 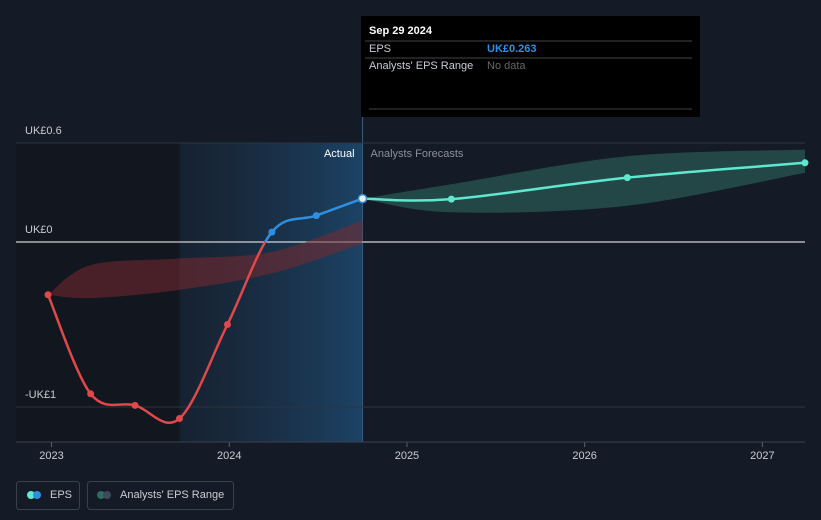 What do you see at coordinates (530, 66) in the screenshot?
I see `tooltip` at bounding box center [530, 66].